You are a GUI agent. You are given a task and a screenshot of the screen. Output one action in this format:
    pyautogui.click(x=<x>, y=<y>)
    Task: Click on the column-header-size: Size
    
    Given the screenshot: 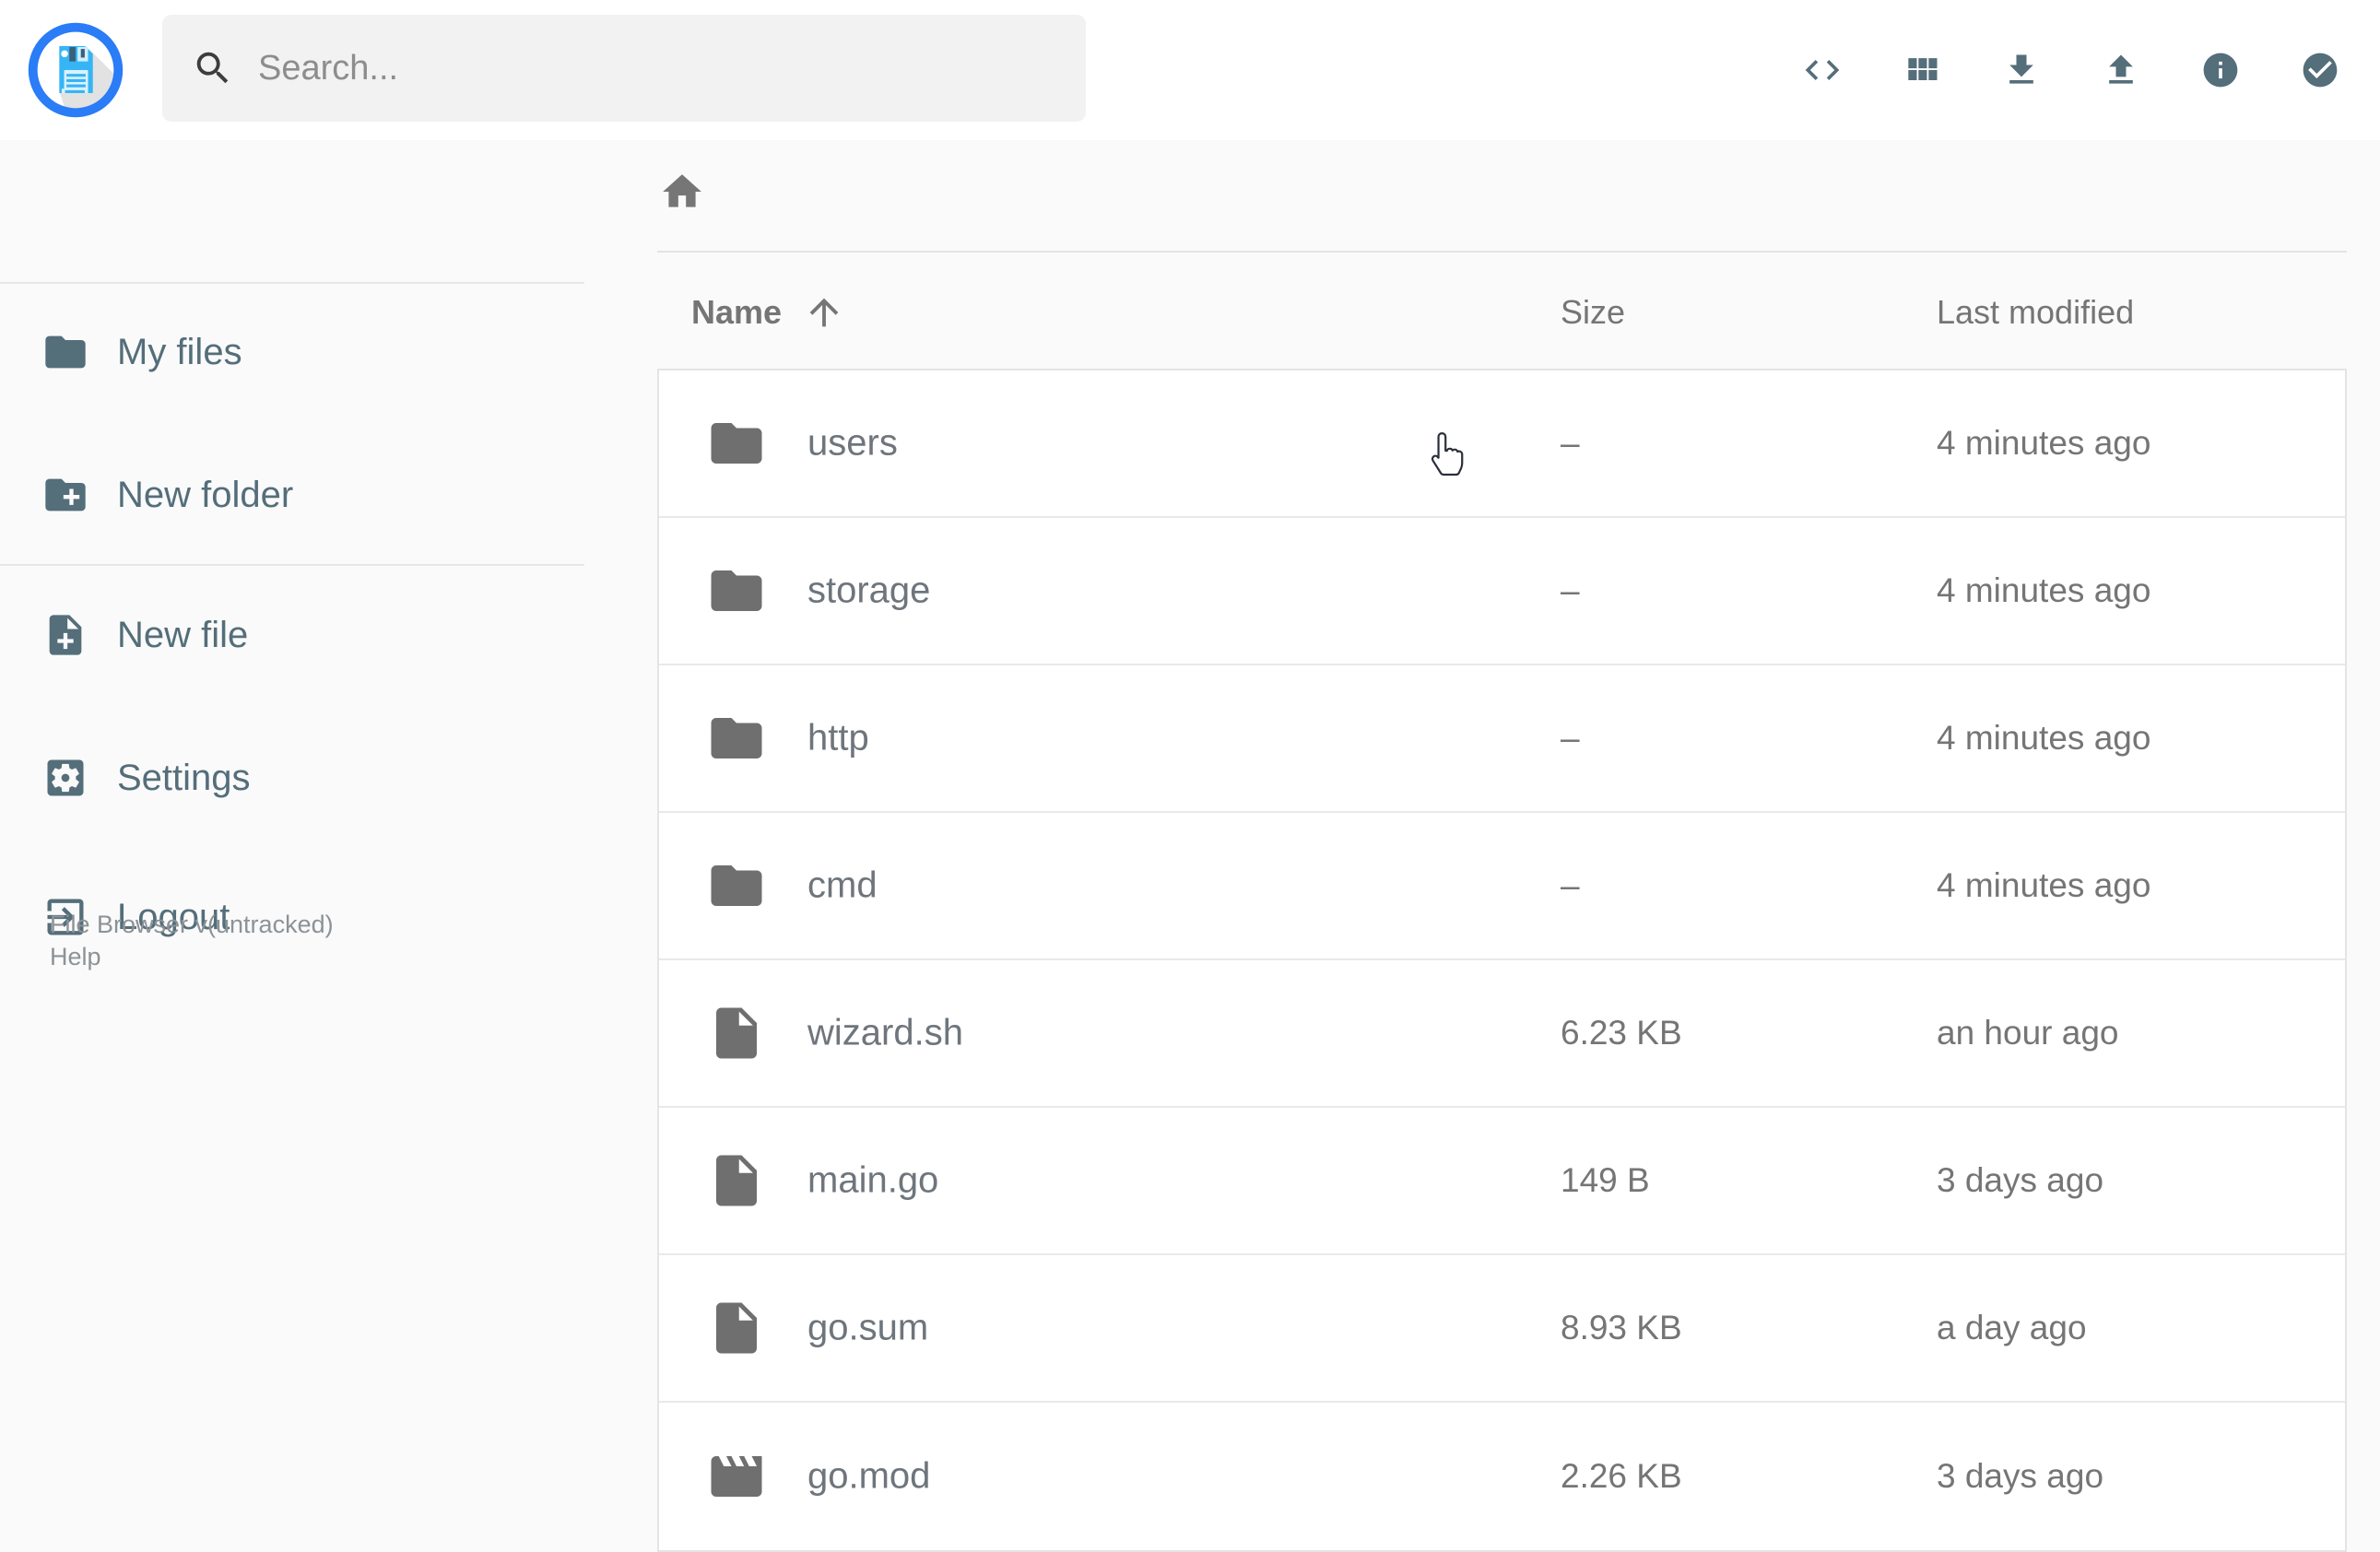 What is the action you would take?
    pyautogui.click(x=1593, y=312)
    